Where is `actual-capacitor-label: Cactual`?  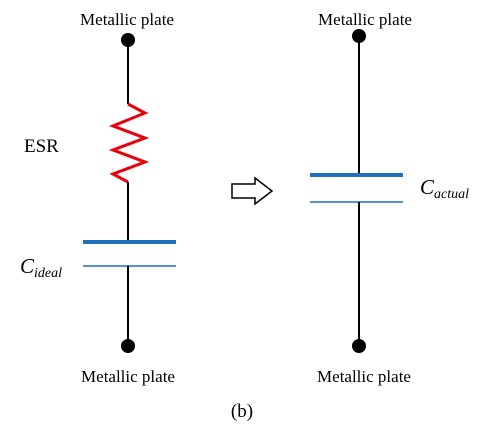 actual-capacitor-label: Cactual is located at coordinates (444, 188).